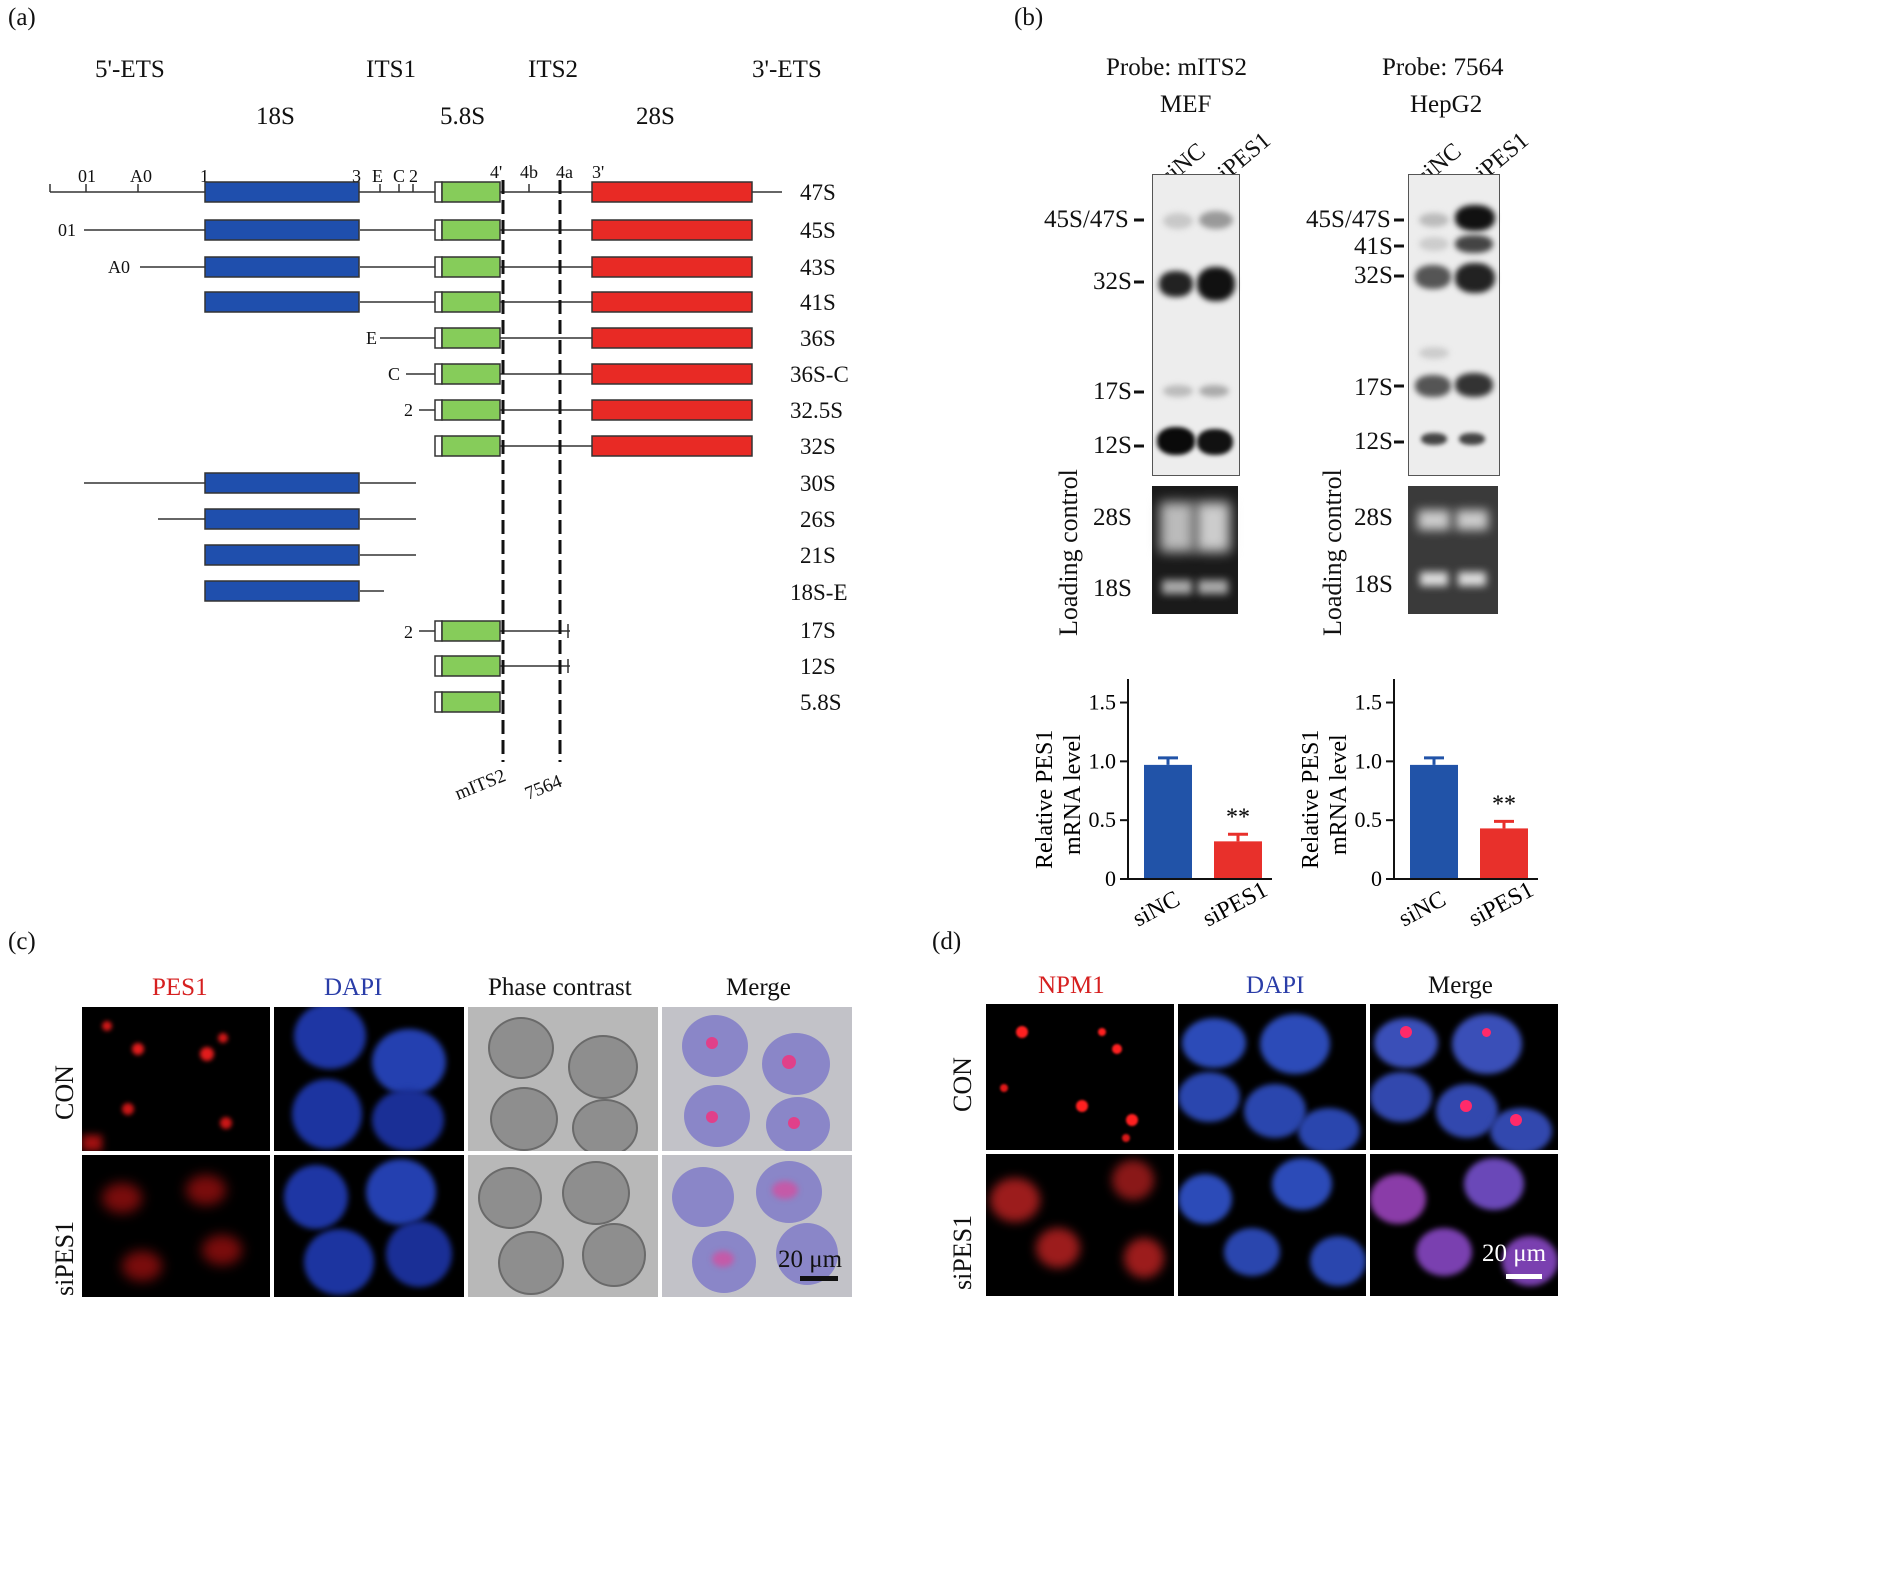  Describe the element at coordinates (1272, 1077) in the screenshot. I see `d-con-dapi` at that location.